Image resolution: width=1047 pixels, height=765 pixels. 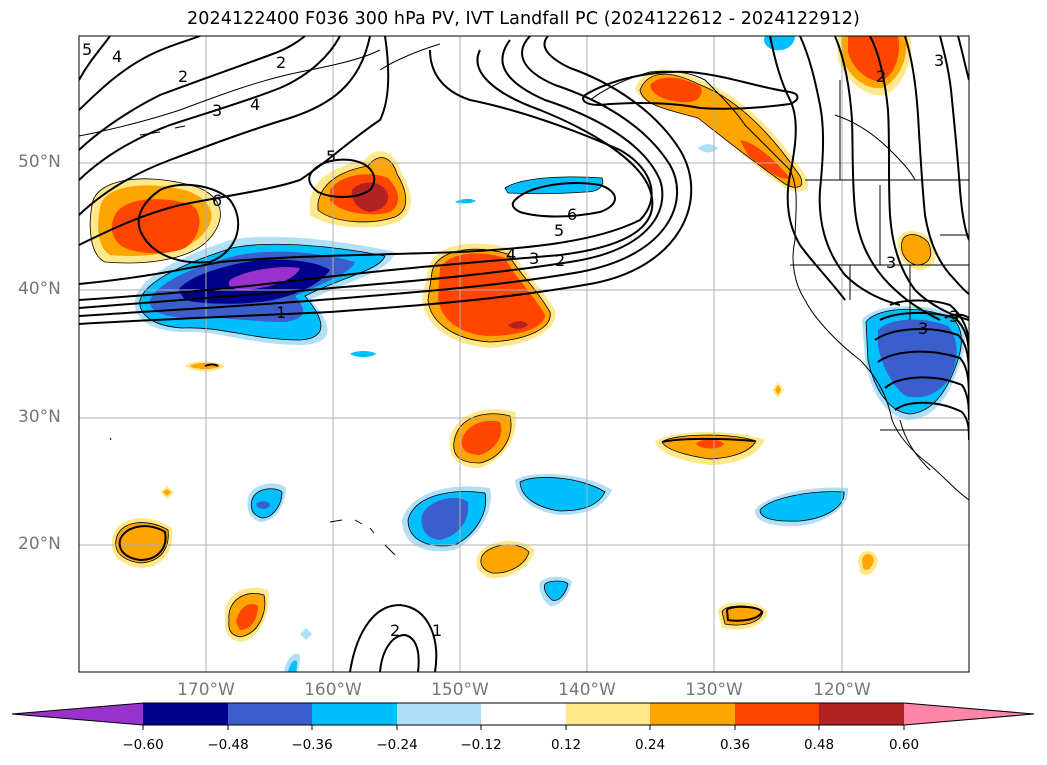 I want to click on colorbar-tick-label: 0.36, so click(x=735, y=745).